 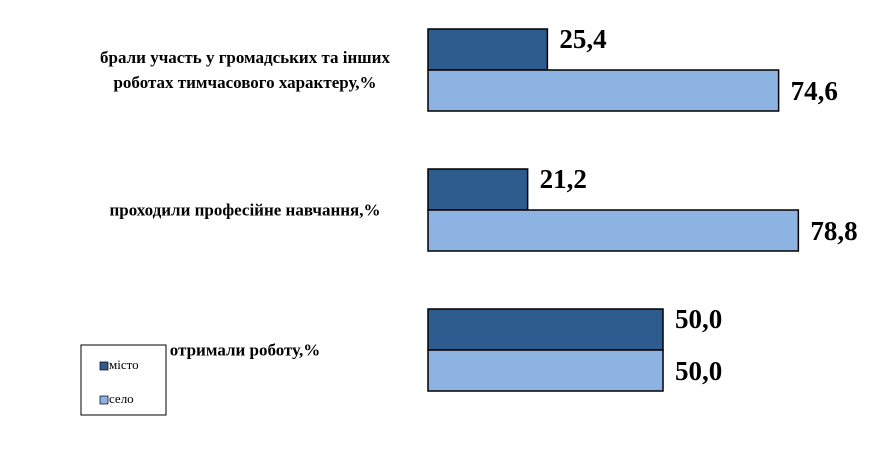 What do you see at coordinates (563, 179) in the screenshot?
I see `value-label: 21,2` at bounding box center [563, 179].